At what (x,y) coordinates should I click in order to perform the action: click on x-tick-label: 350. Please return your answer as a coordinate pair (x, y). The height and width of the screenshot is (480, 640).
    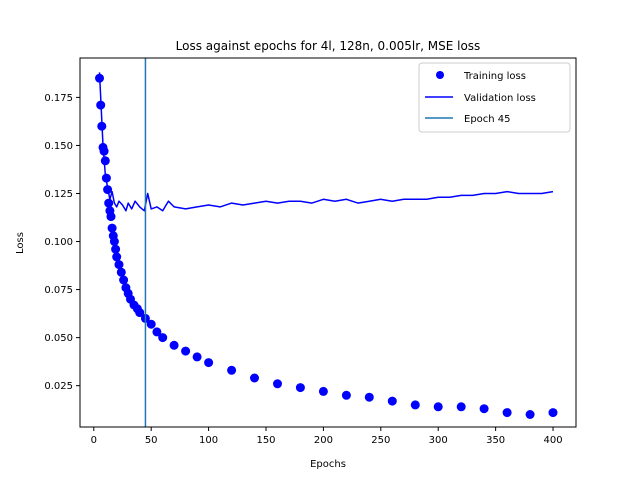
    Looking at the image, I should click on (495, 440).